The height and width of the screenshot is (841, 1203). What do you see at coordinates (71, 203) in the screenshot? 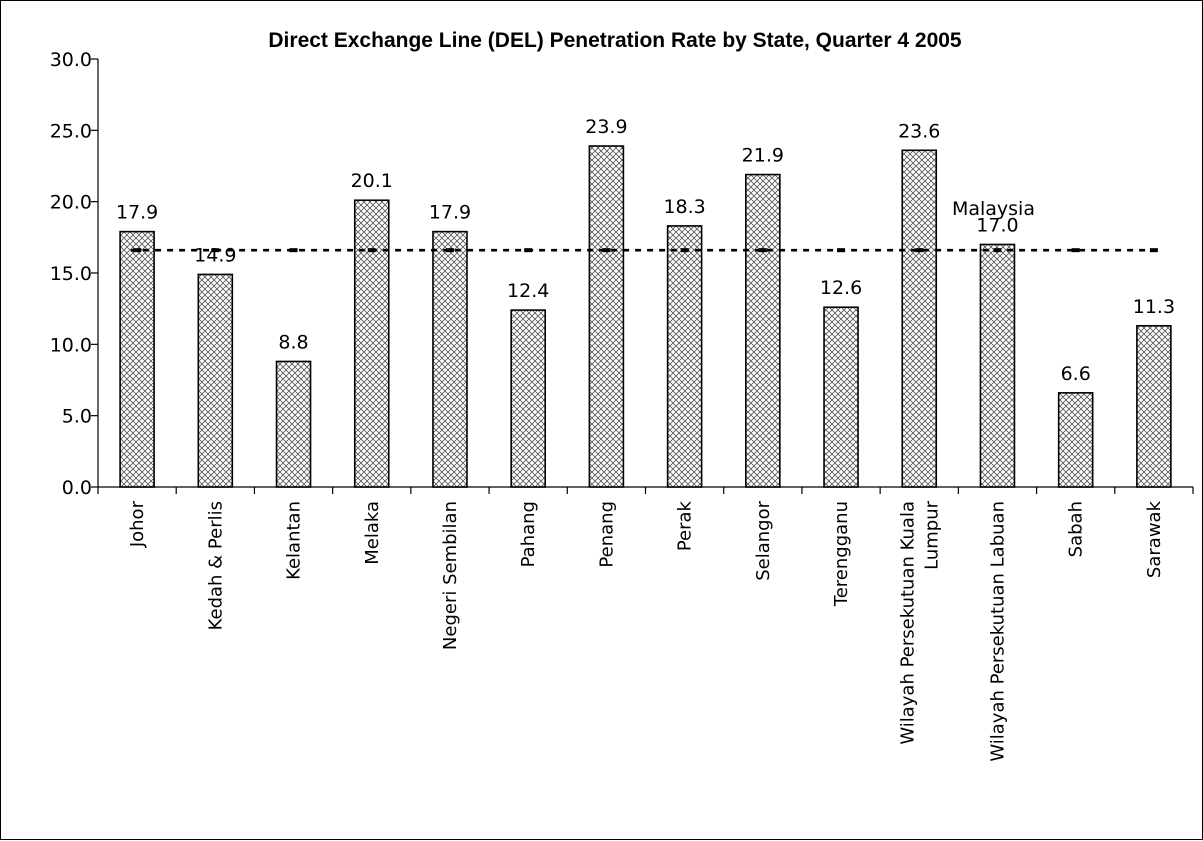
I see `y-tick-label: 20.0` at bounding box center [71, 203].